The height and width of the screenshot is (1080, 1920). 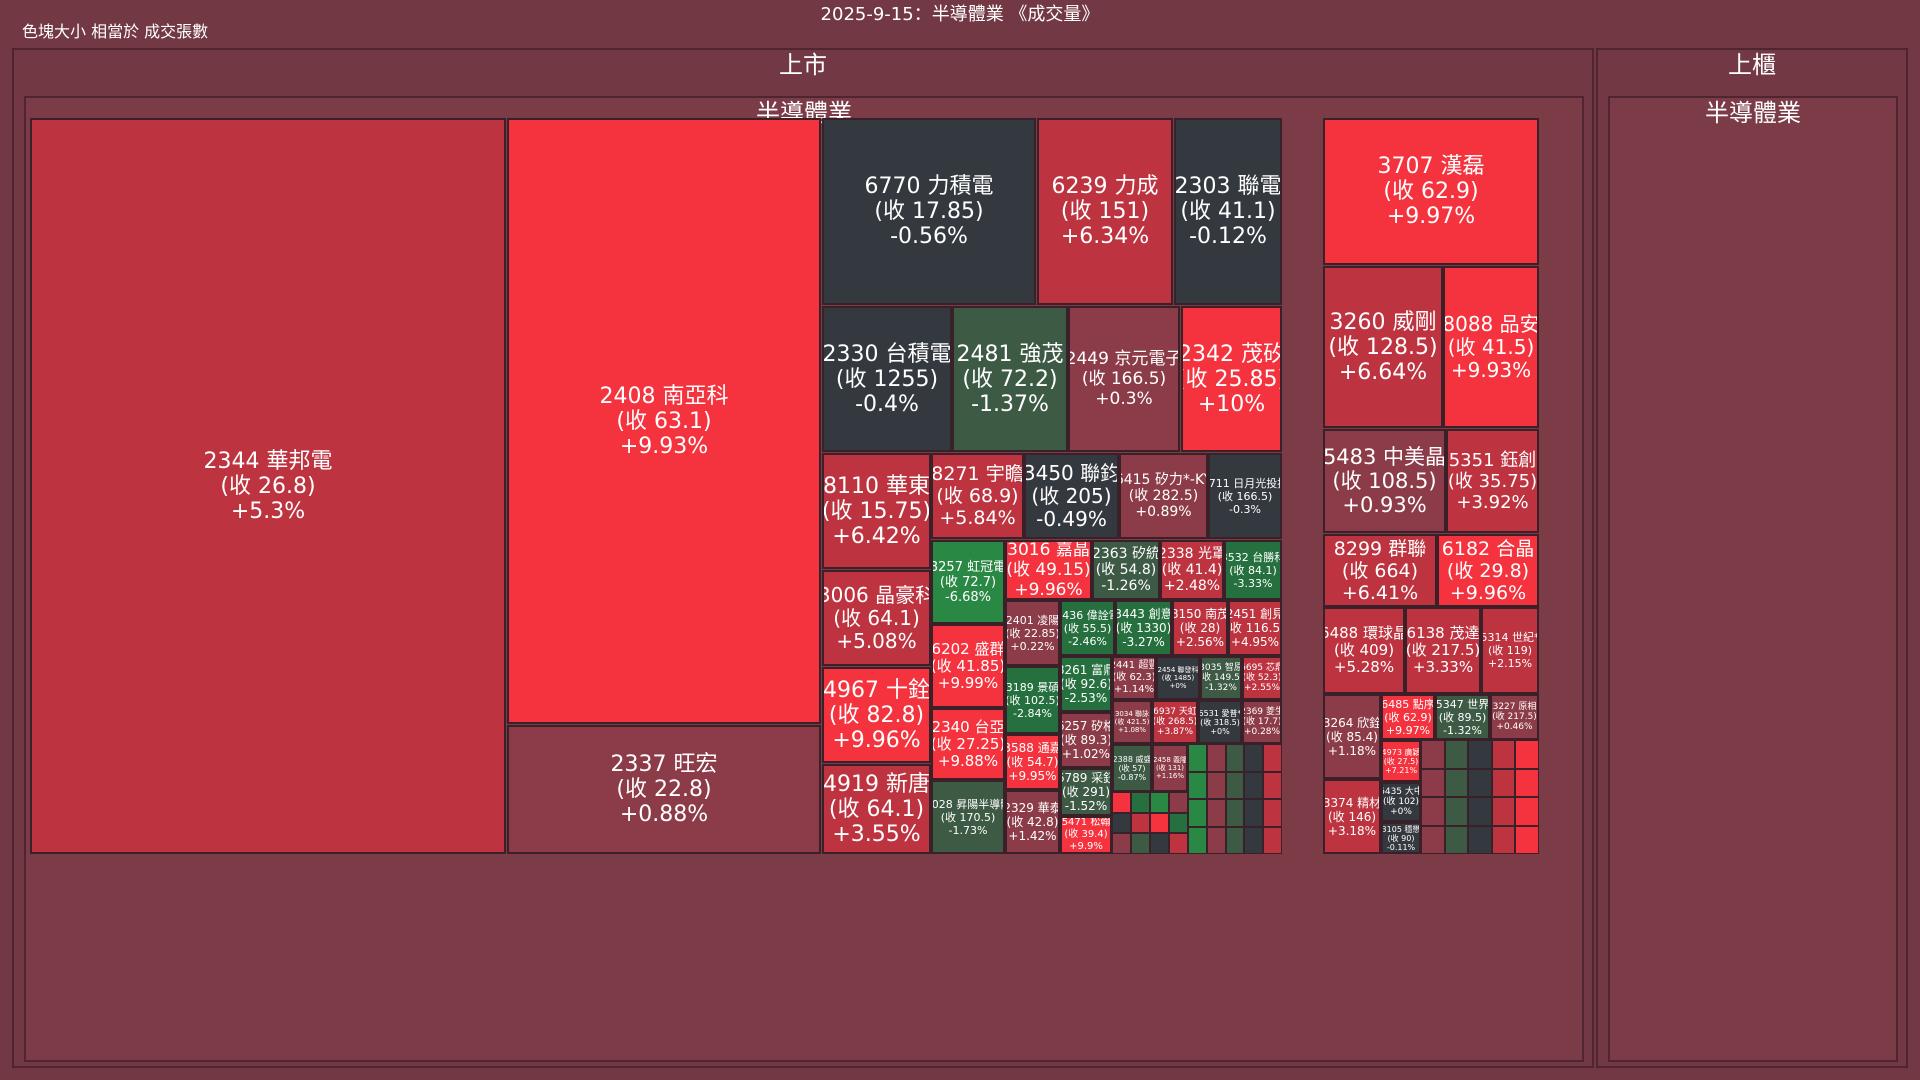 I want to click on treemap-tile: 5347 世界 (收 89.5) -1.32%, so click(x=1462, y=717).